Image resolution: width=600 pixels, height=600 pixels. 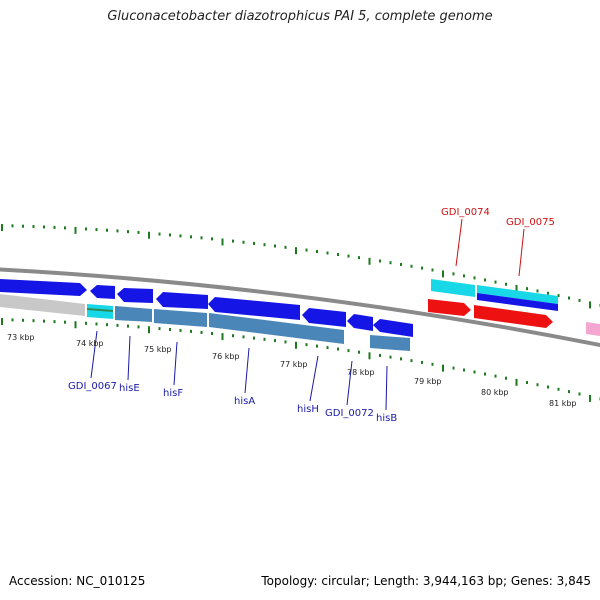 I want to click on gene-label-hisf: hisF, so click(x=173, y=393).